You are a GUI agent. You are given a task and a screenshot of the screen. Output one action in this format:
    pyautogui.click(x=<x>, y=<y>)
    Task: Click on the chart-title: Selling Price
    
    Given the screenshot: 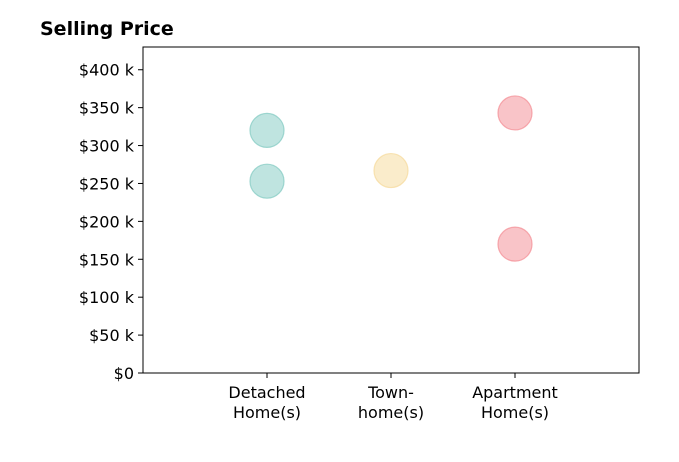 What is the action you would take?
    pyautogui.click(x=107, y=29)
    